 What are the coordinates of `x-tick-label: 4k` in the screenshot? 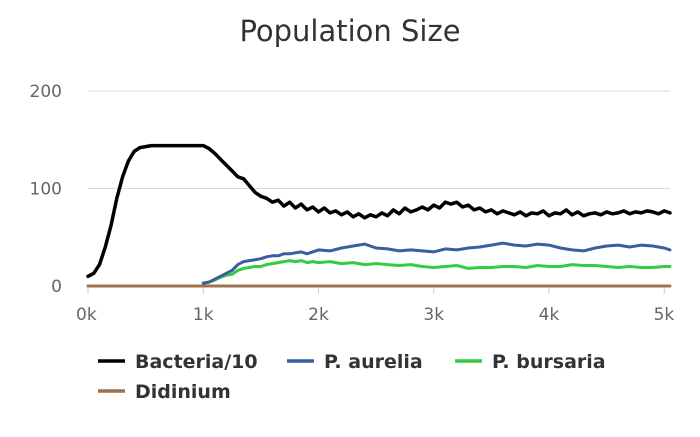 It's located at (549, 315).